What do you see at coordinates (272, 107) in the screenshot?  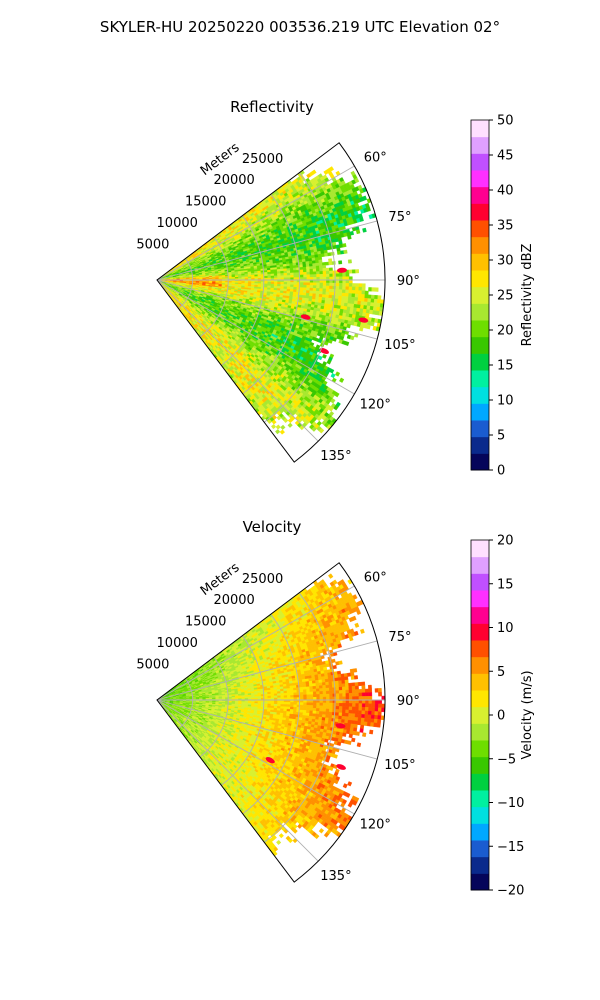 I see `panel-title: Reflectivity` at bounding box center [272, 107].